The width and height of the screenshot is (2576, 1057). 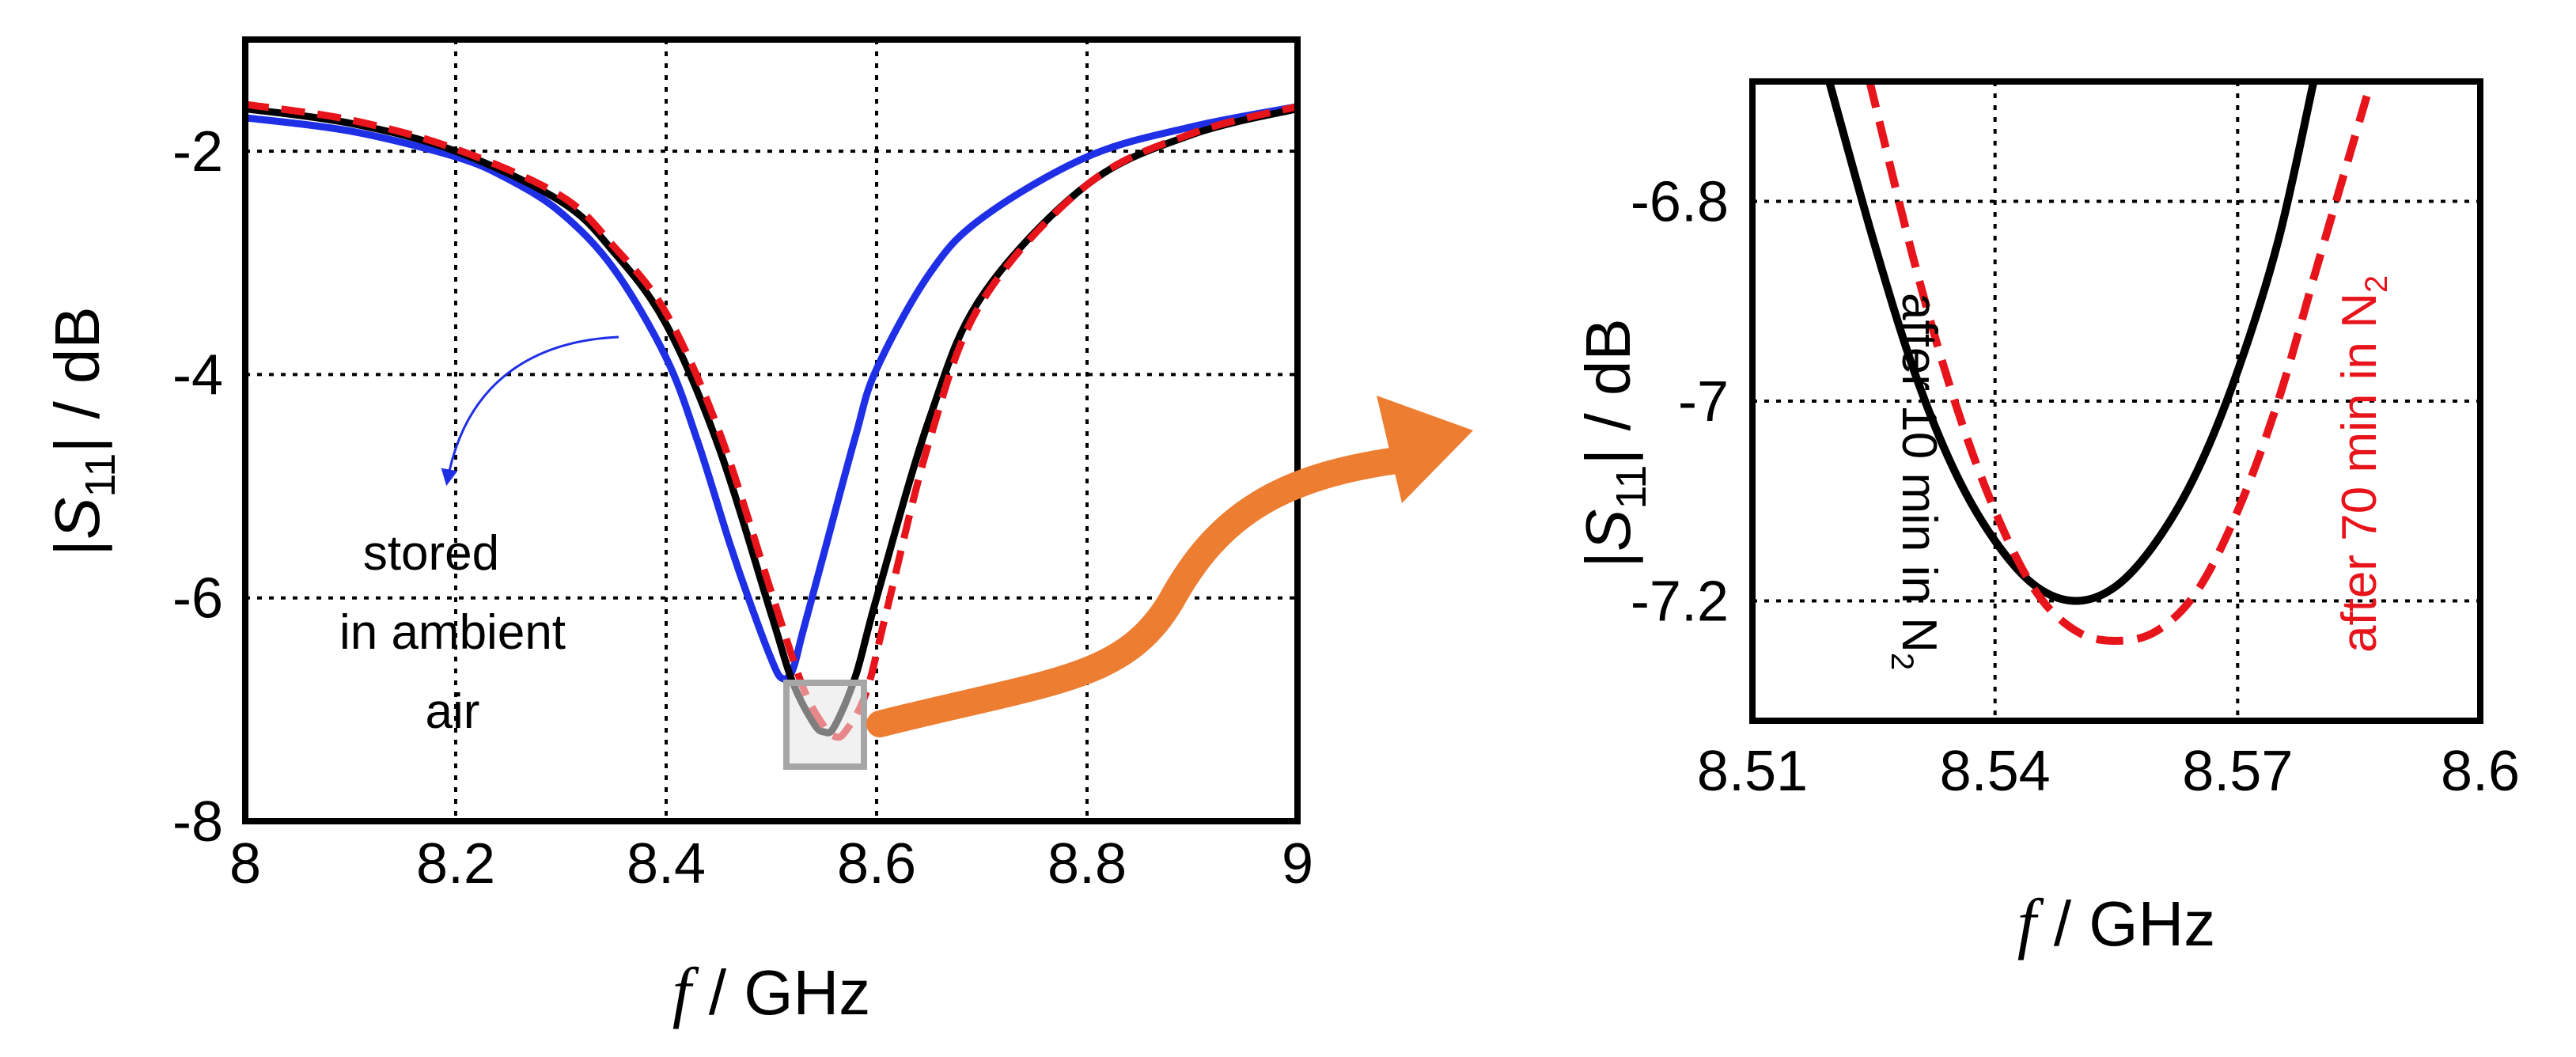 What do you see at coordinates (1087, 864) in the screenshot?
I see `x-tick-label: 8.8` at bounding box center [1087, 864].